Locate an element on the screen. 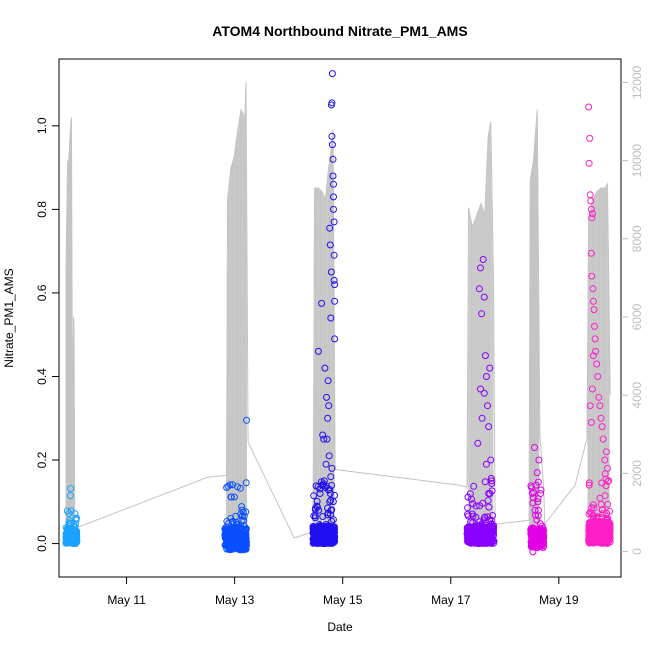 The height and width of the screenshot is (650, 650). x-tick-label: May 11 is located at coordinates (126, 600).